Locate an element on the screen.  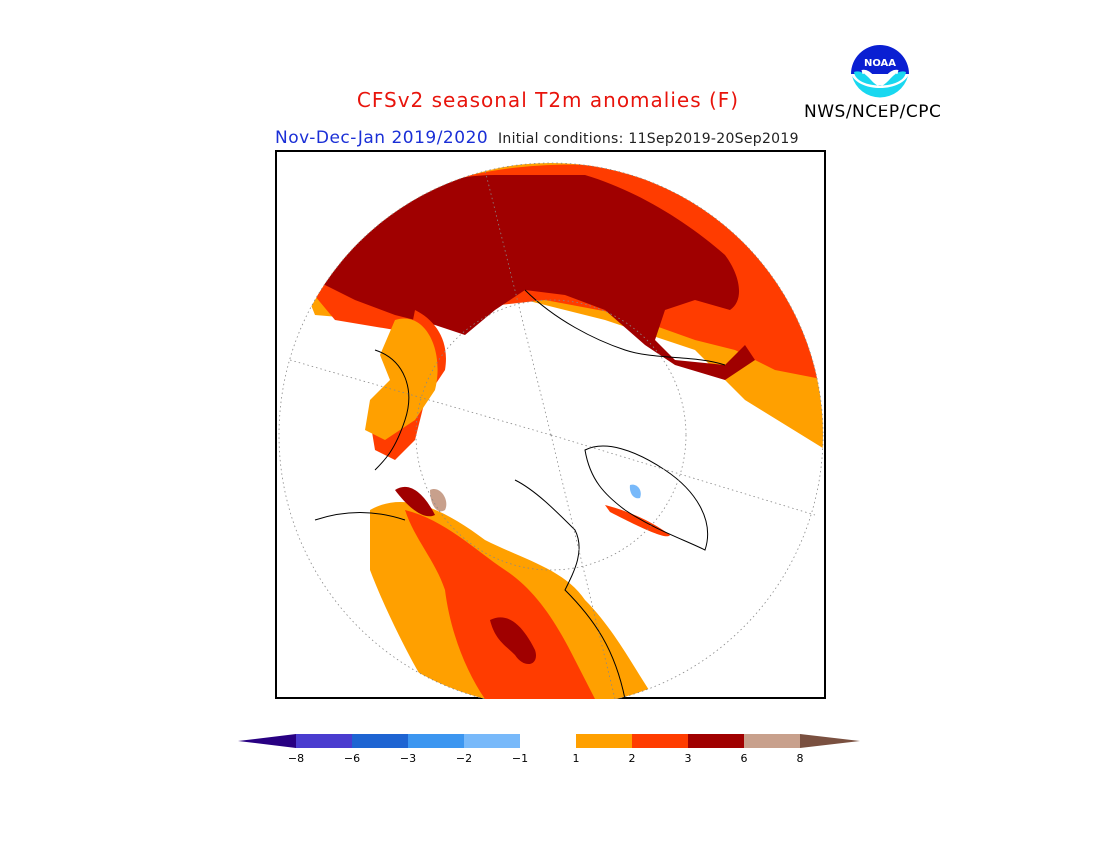
anomaly-region-namerica-p3 is located at coordinates (513, 641).